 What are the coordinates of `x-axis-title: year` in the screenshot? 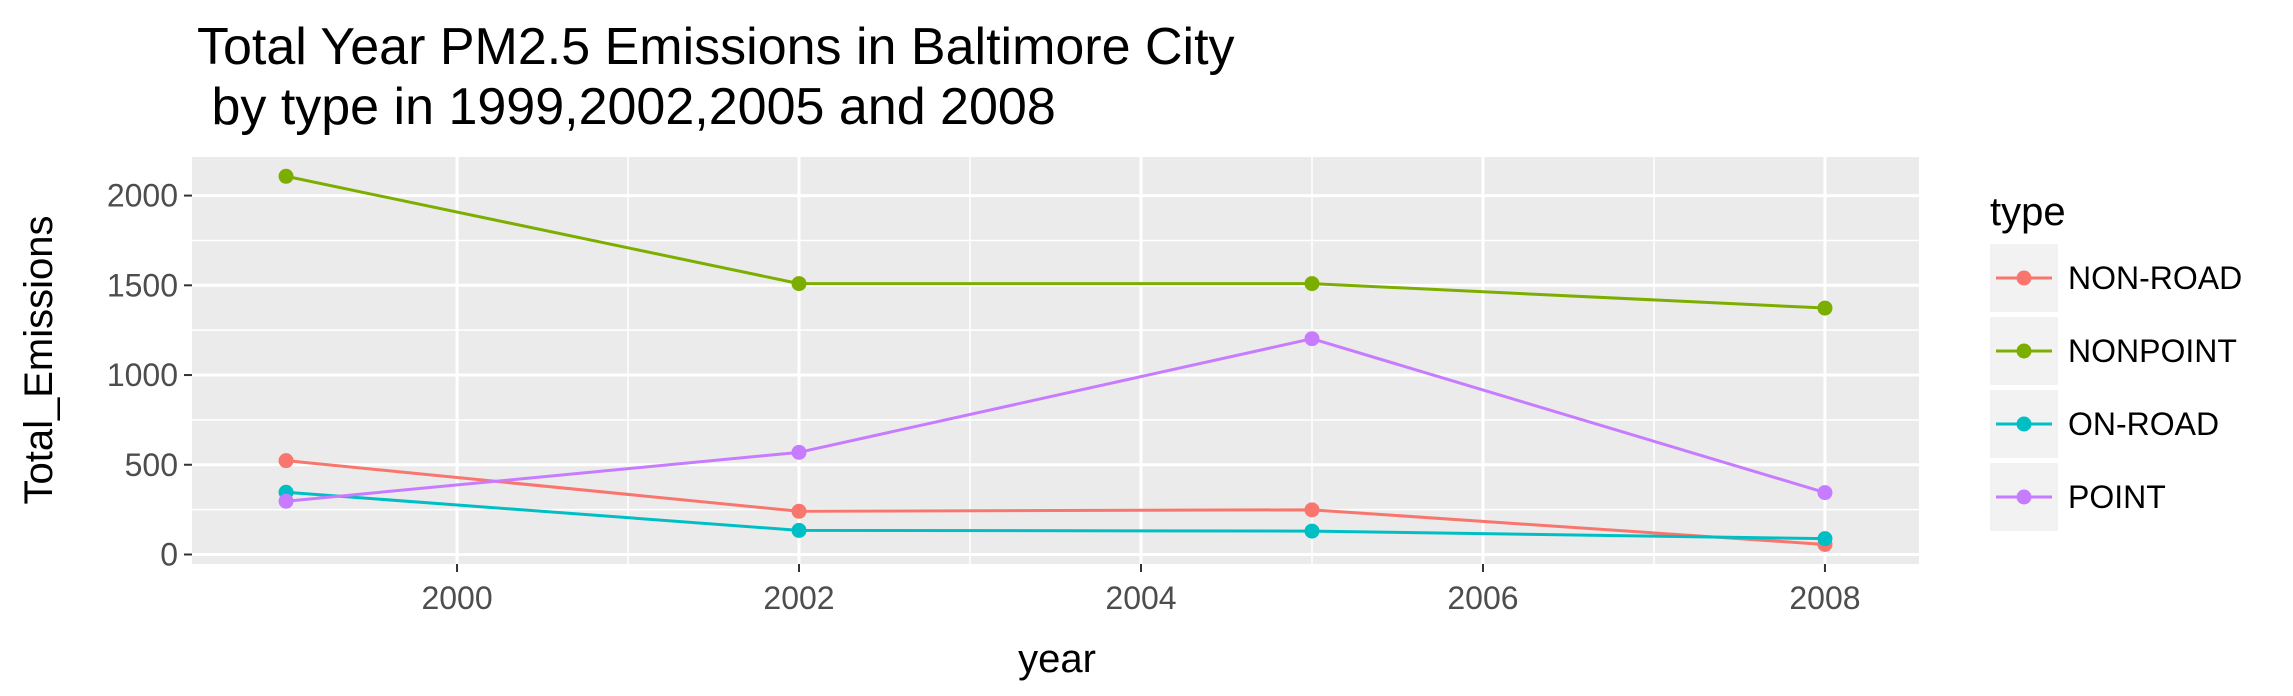 It's located at (1057, 659).